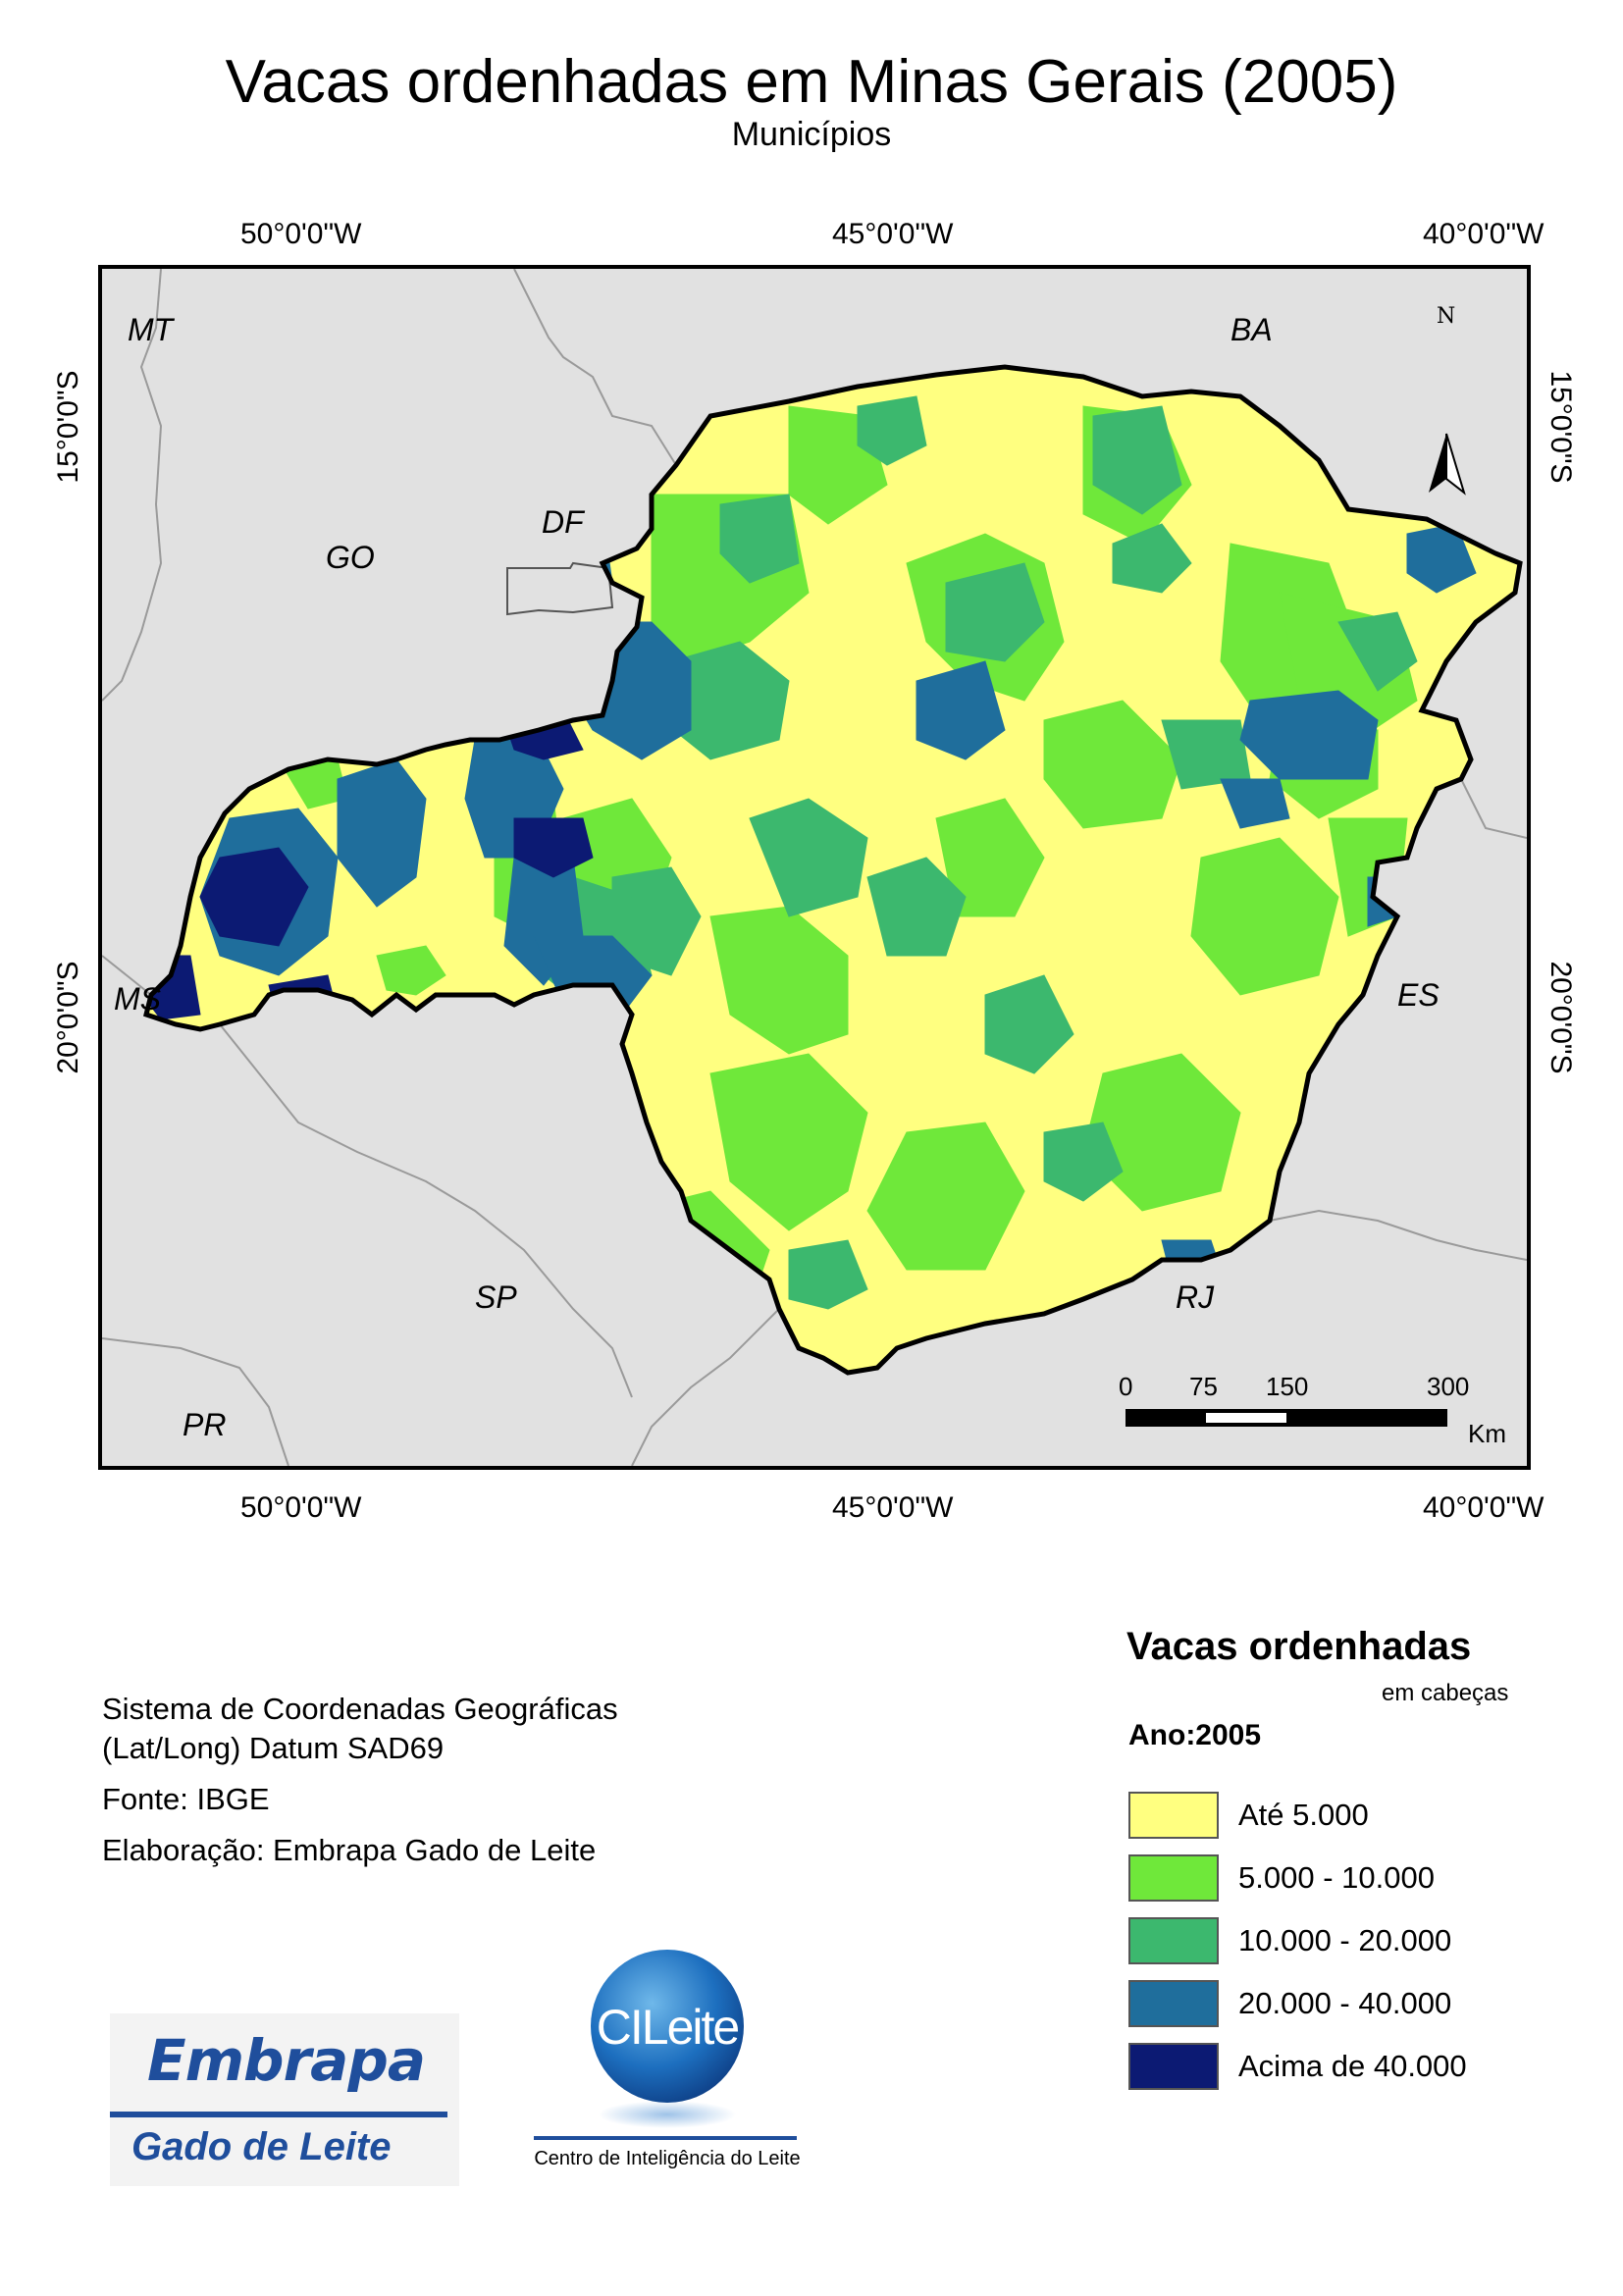 Image resolution: width=1623 pixels, height=2296 pixels. What do you see at coordinates (1448, 1386) in the screenshot?
I see `scale-tick-300: 300` at bounding box center [1448, 1386].